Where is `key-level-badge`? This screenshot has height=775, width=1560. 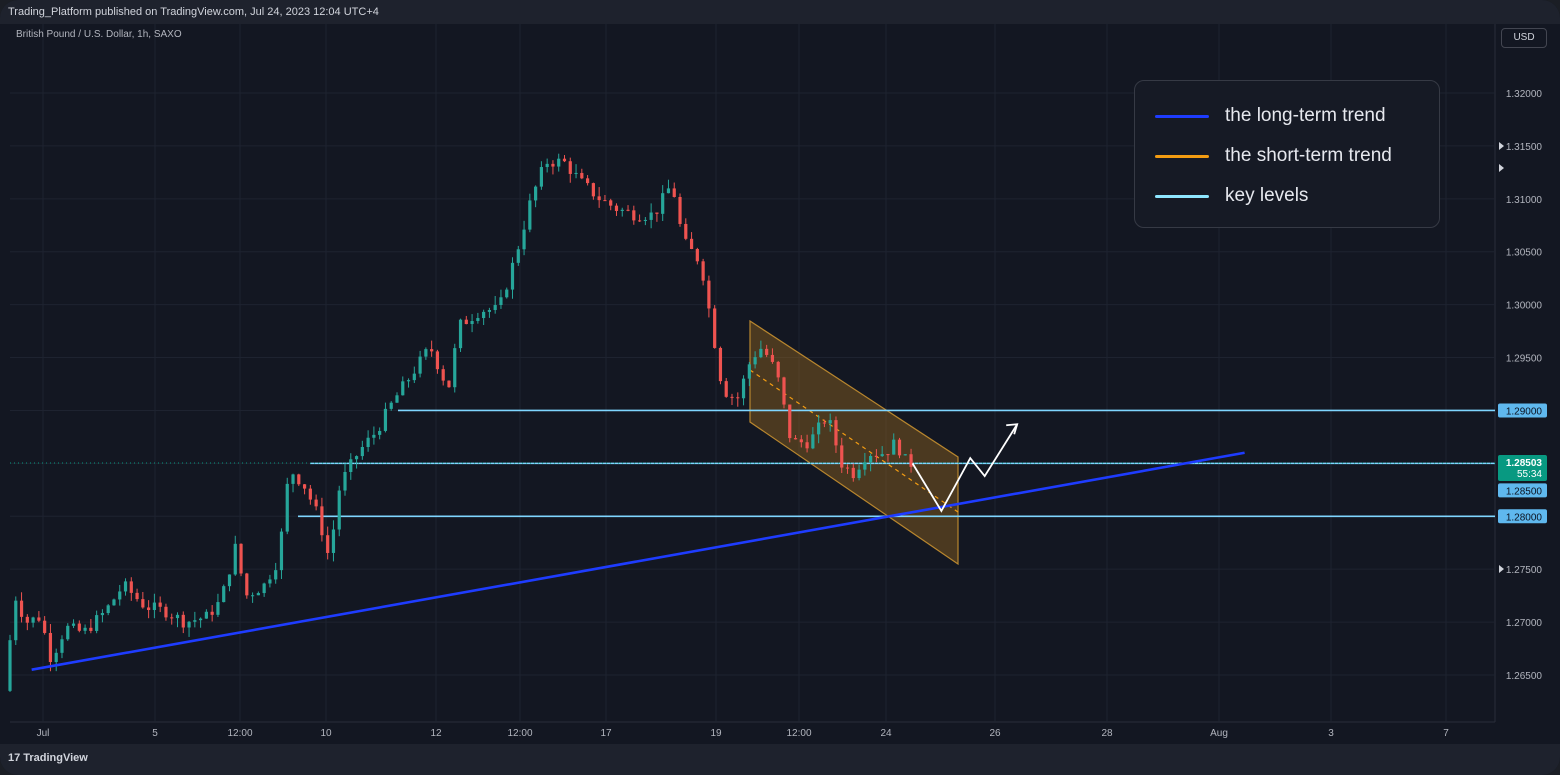 key-level-badge is located at coordinates (1522, 516).